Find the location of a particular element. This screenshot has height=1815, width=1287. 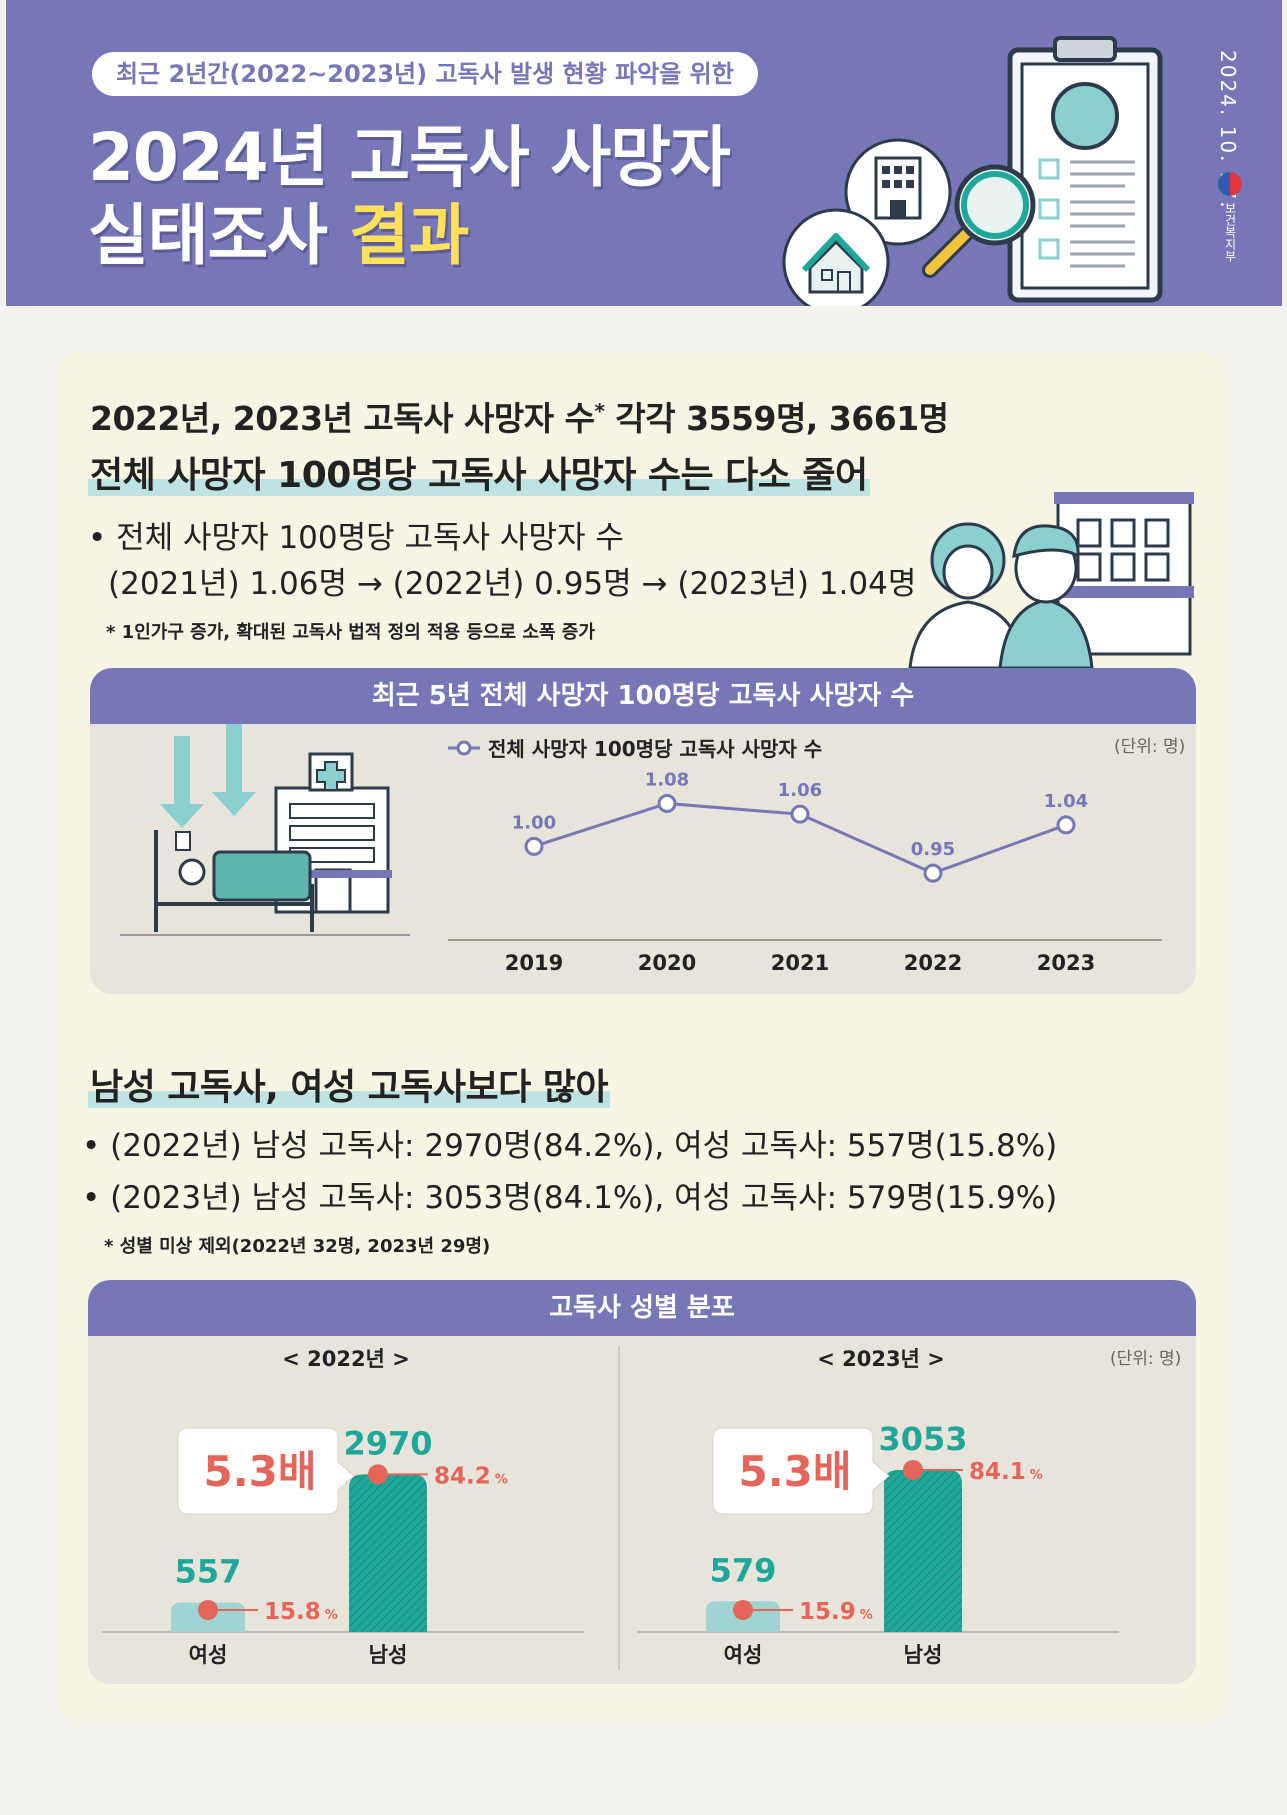

chart1-title: 최근 5년 전체 사망자 100명당 고독사 사망자 수 is located at coordinates (643, 696).